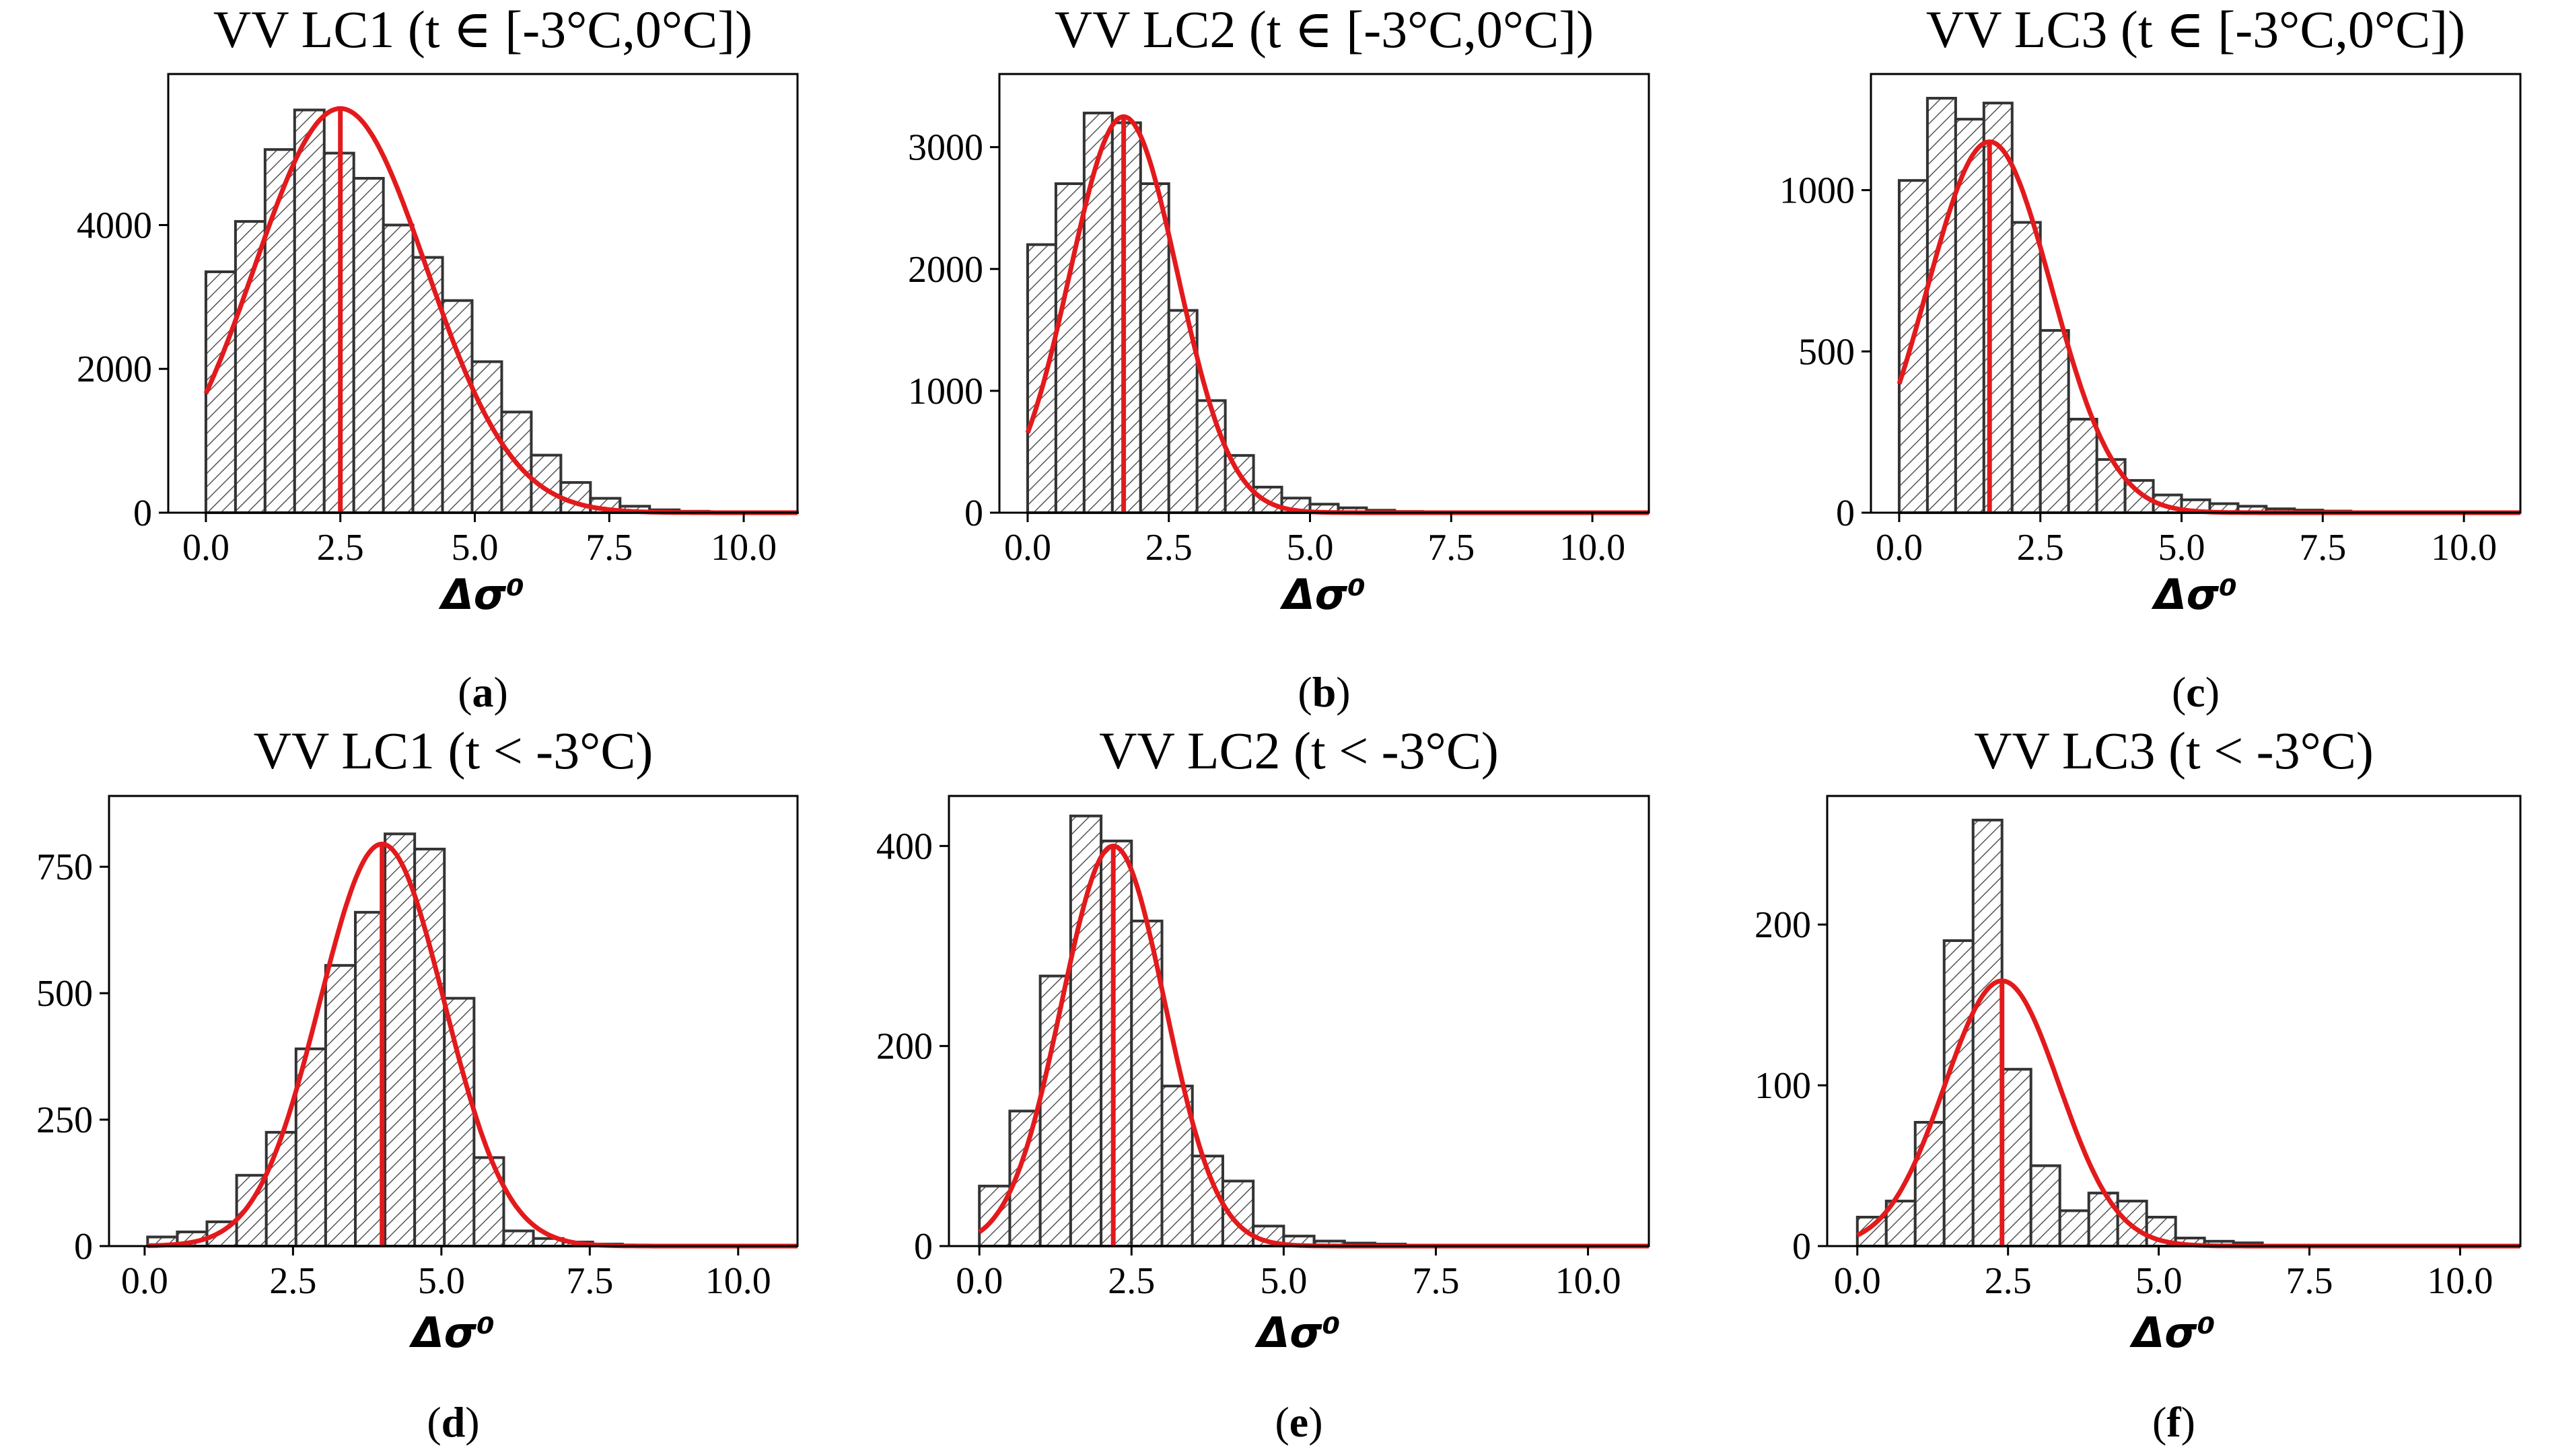 The image size is (2550, 1456). I want to click on panel-letter: a, so click(483, 692).